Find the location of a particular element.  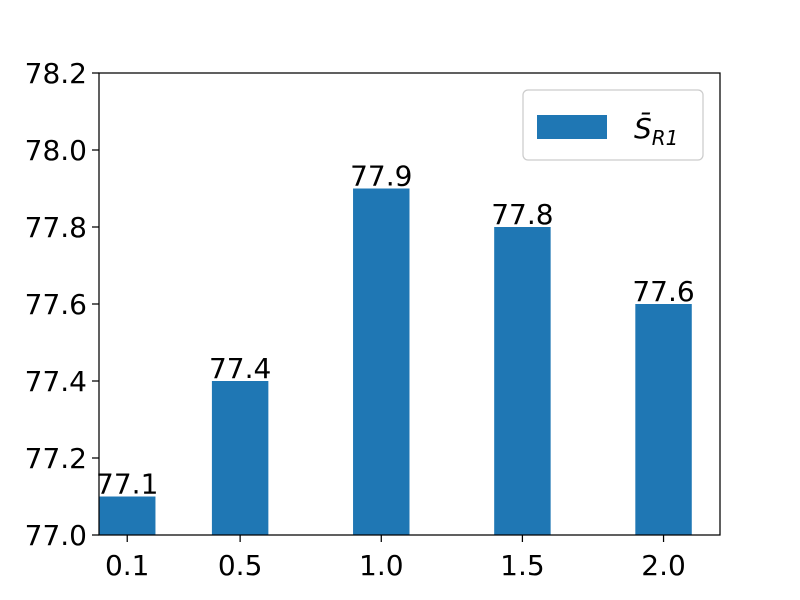

legend-label-symbol: S̄ is located at coordinates (643, 128).